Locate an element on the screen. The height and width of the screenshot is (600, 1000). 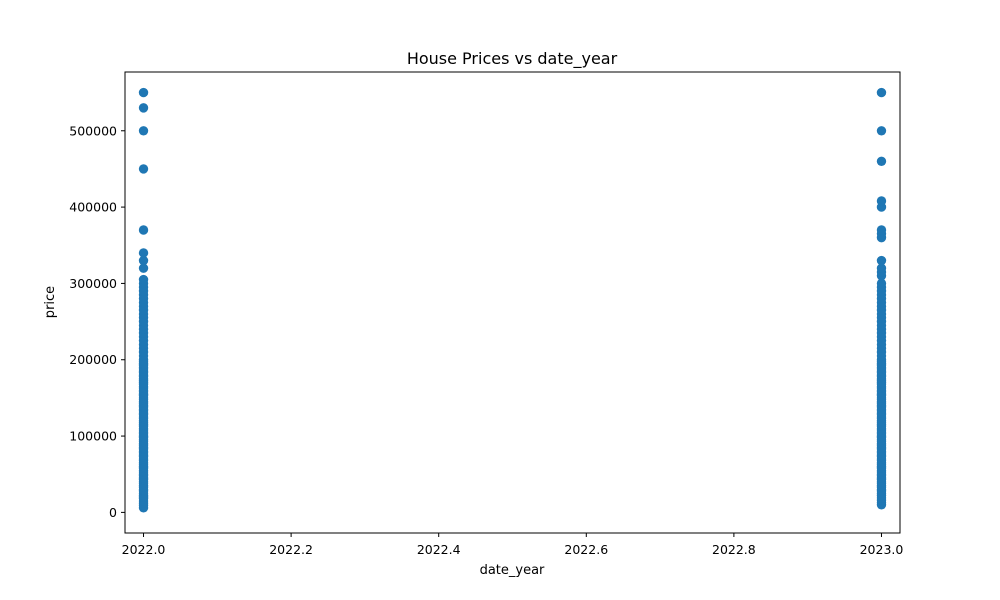
x-axis-label: date_year is located at coordinates (512, 570).